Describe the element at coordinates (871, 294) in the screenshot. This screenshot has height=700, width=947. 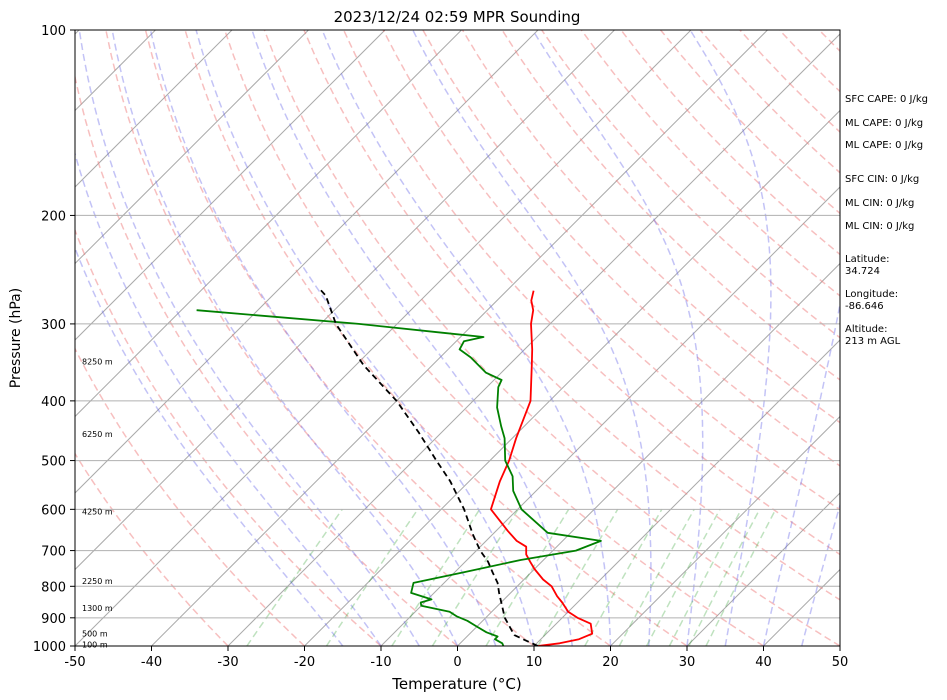
I see `longitude-label: Longitude:` at that location.